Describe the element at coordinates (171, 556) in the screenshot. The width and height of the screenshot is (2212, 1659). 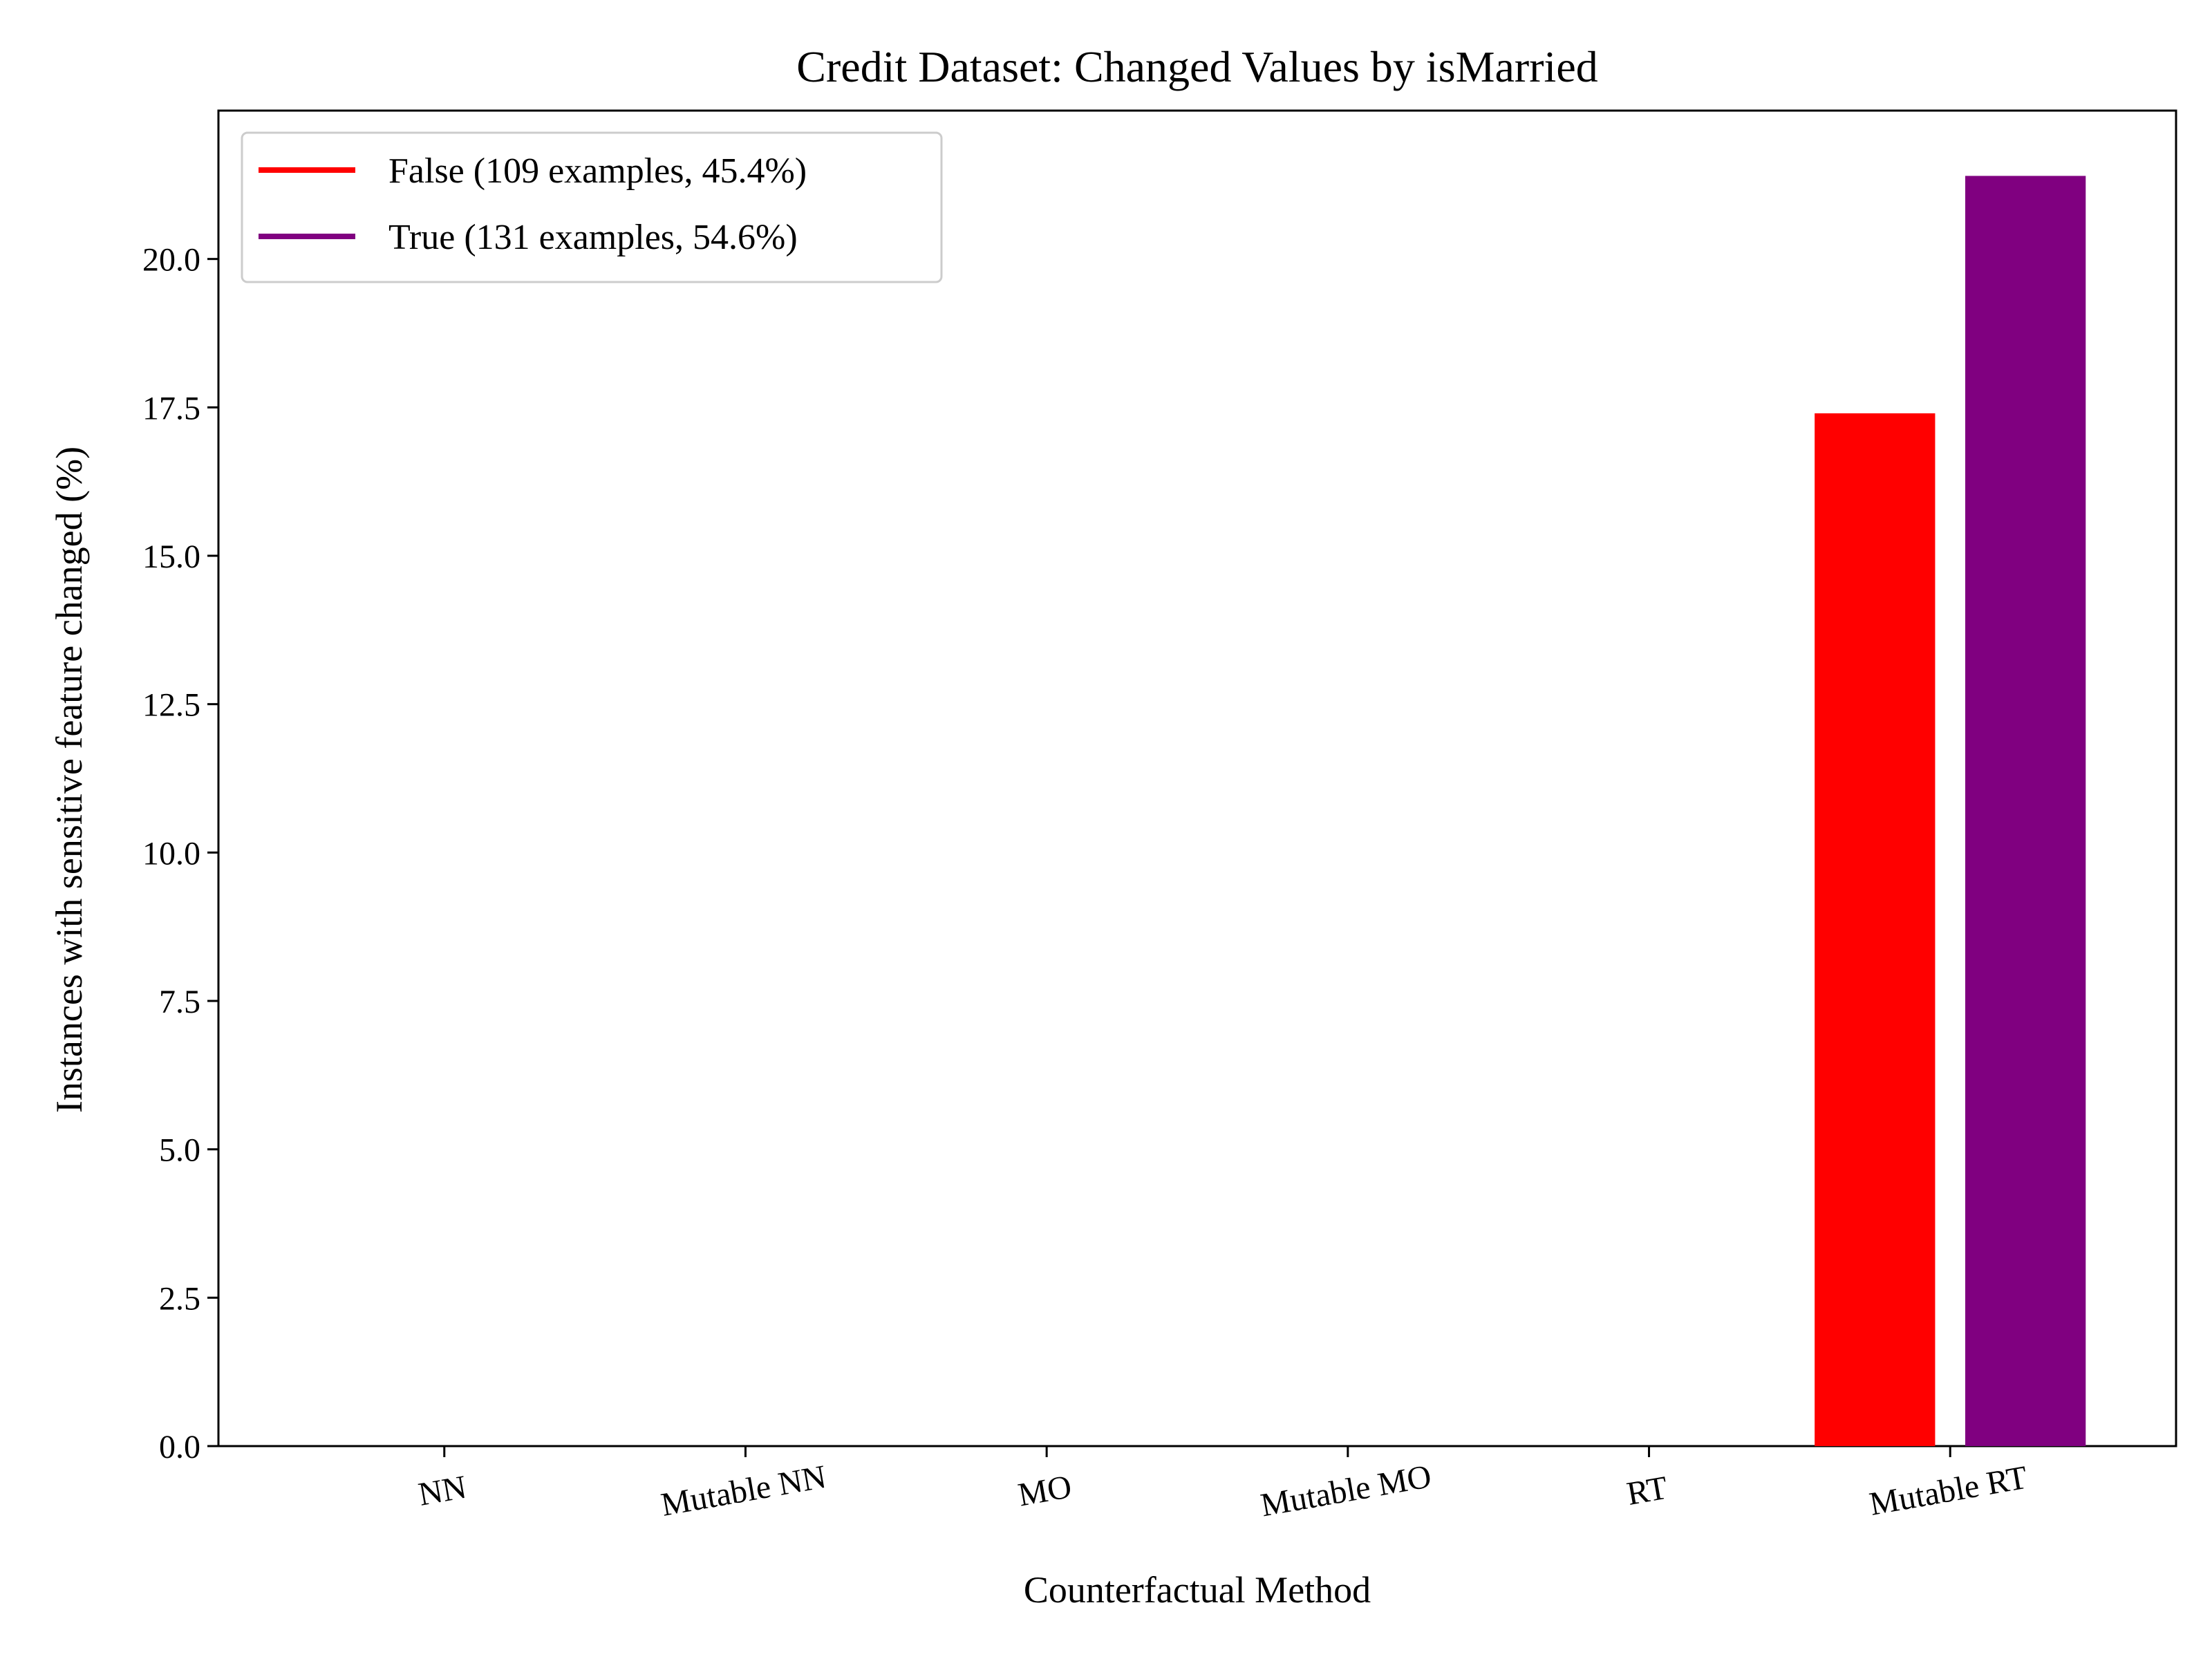
I see `y-tick-label: 15.0` at that location.